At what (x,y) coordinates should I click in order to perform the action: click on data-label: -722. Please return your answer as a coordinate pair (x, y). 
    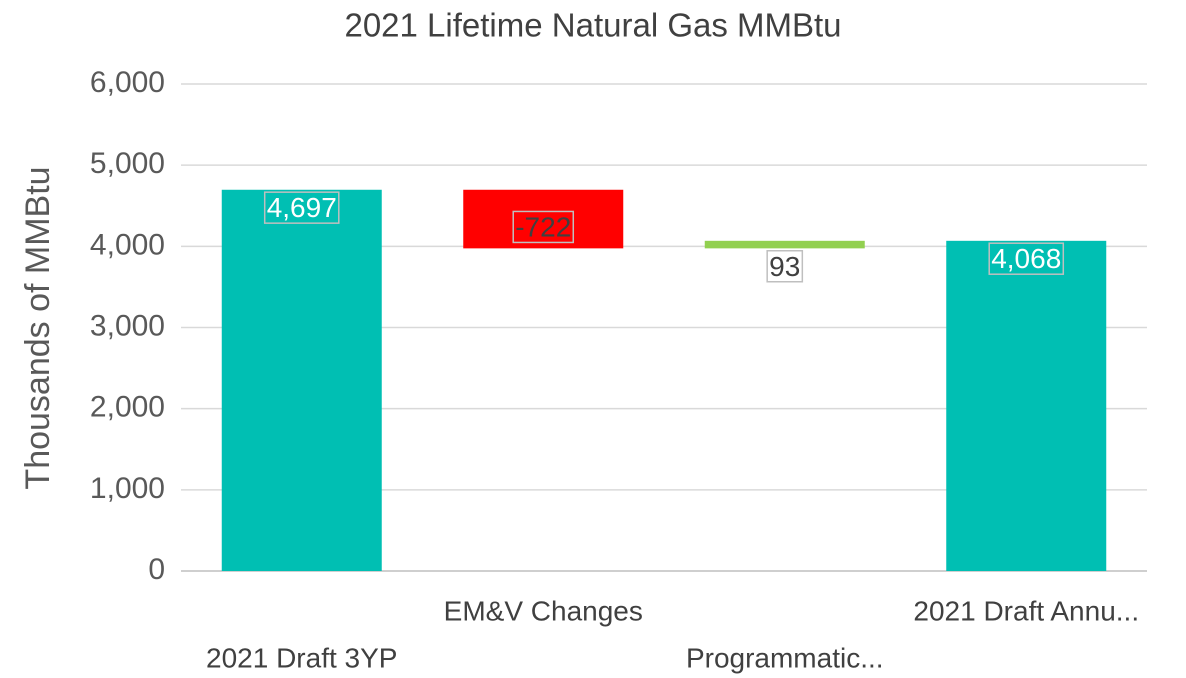
    Looking at the image, I should click on (543, 226).